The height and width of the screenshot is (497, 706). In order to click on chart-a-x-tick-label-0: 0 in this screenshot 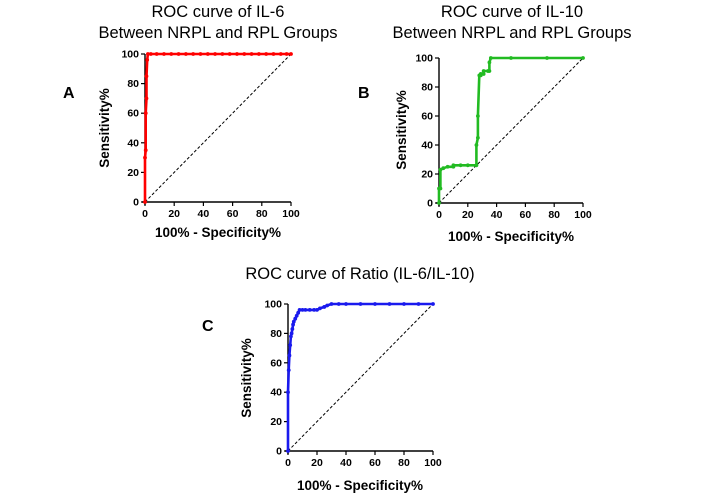, I will do `click(145, 214)`.